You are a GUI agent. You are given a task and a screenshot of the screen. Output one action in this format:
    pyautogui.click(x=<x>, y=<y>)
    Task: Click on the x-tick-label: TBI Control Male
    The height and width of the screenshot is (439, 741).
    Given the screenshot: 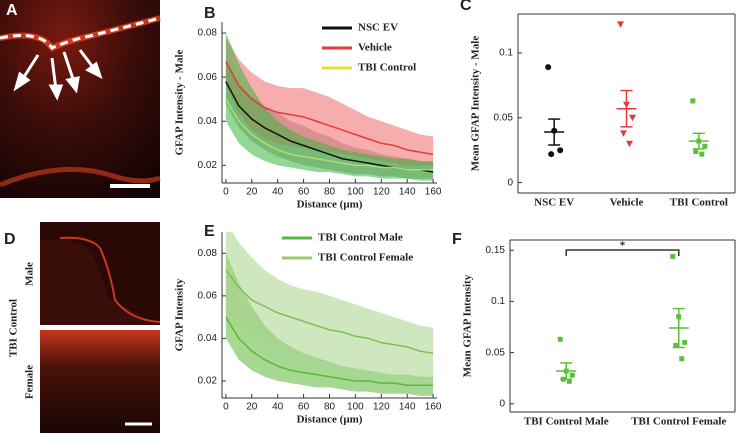 What is the action you would take?
    pyautogui.click(x=566, y=422)
    